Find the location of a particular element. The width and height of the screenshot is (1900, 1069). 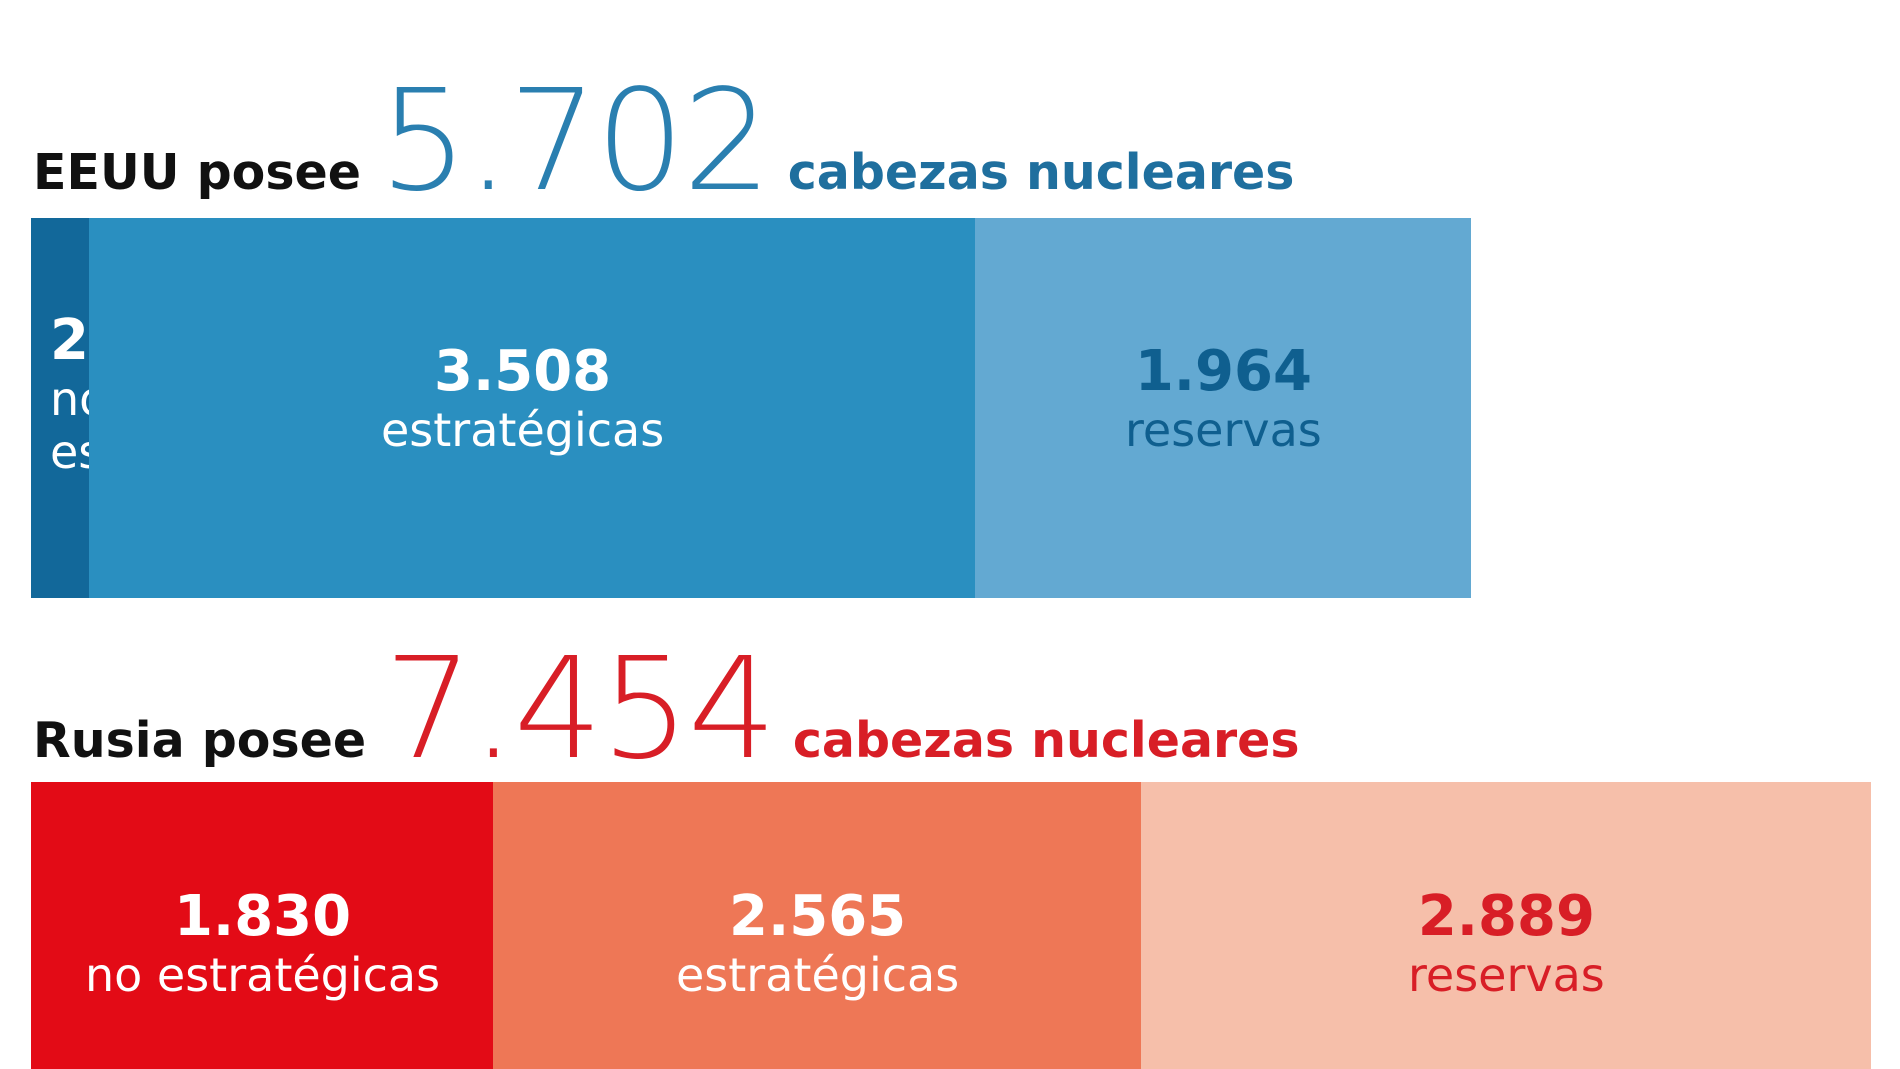

russia-segment-value-1: 1.830 is located at coordinates (262, 916).